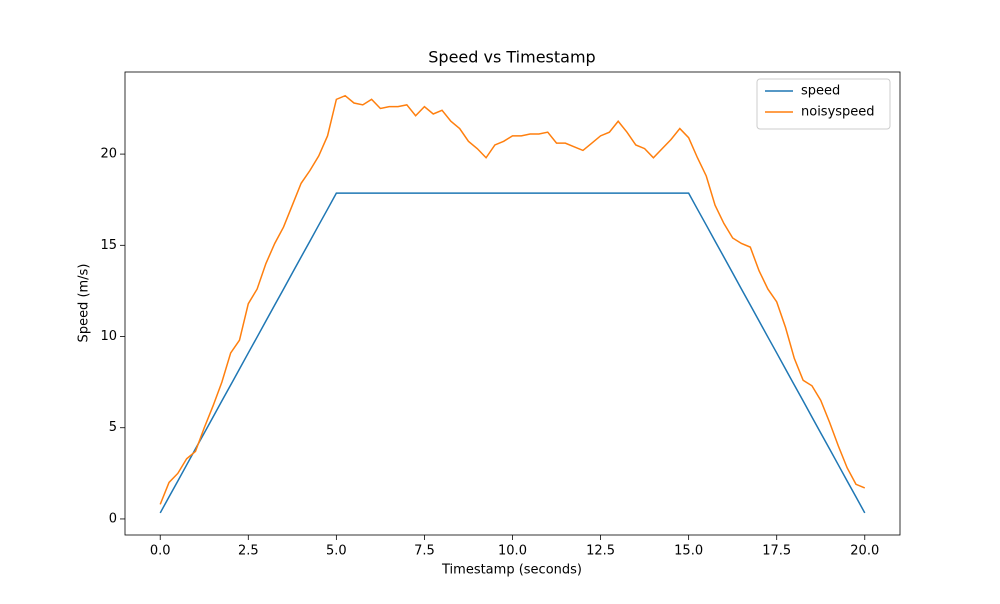 Image resolution: width=1000 pixels, height=604 pixels. I want to click on x-tick-label: 17.5, so click(776, 551).